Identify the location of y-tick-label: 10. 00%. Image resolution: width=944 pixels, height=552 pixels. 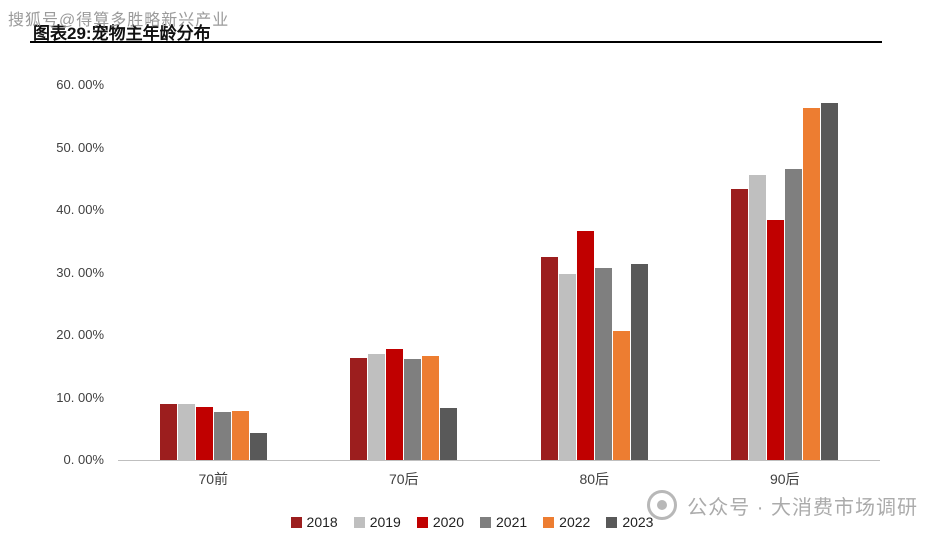
(80, 397).